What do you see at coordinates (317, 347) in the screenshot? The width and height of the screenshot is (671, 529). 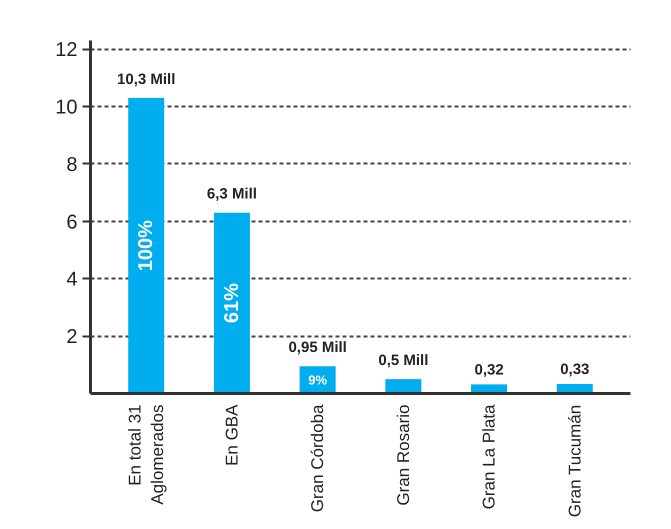 I see `data-label: 0,95 Mill` at bounding box center [317, 347].